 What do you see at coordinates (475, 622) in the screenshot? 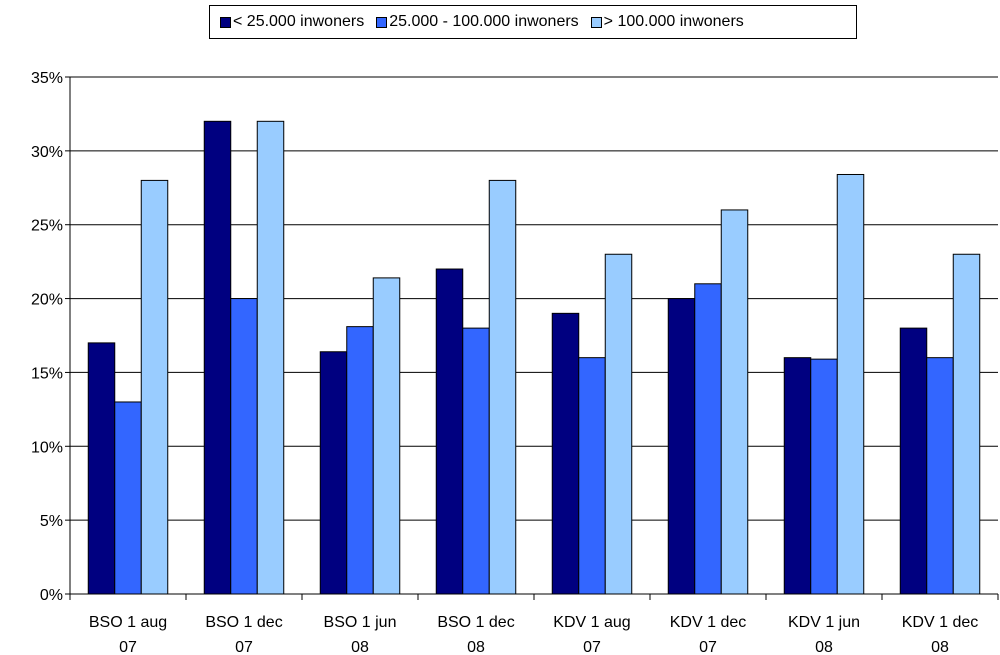
I see `x-tick-label-3-0: BSO 1 dec` at bounding box center [475, 622].